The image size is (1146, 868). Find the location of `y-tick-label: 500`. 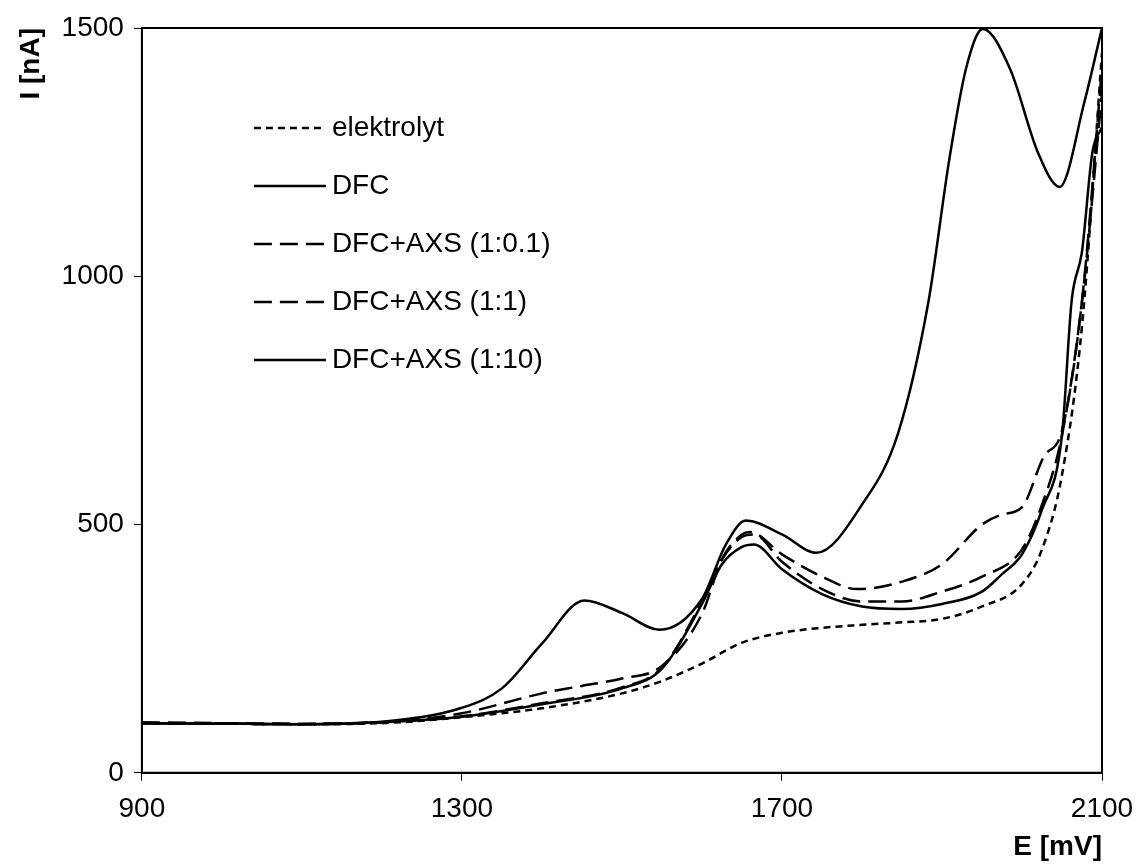

y-tick-label: 500 is located at coordinates (100, 523).